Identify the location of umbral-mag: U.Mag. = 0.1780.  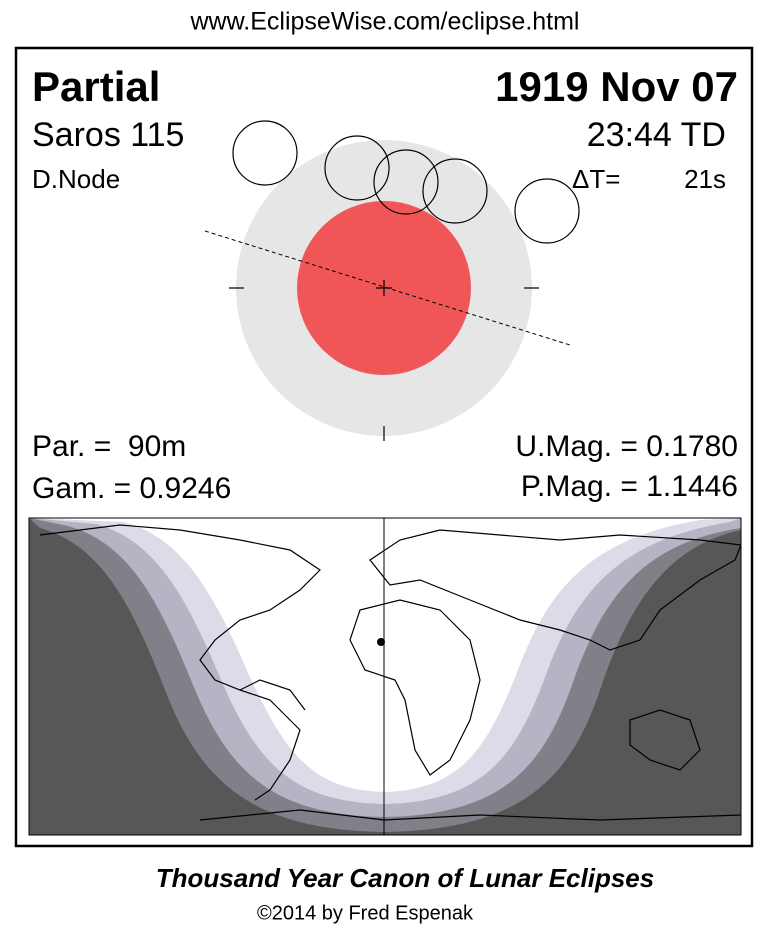
(626, 446).